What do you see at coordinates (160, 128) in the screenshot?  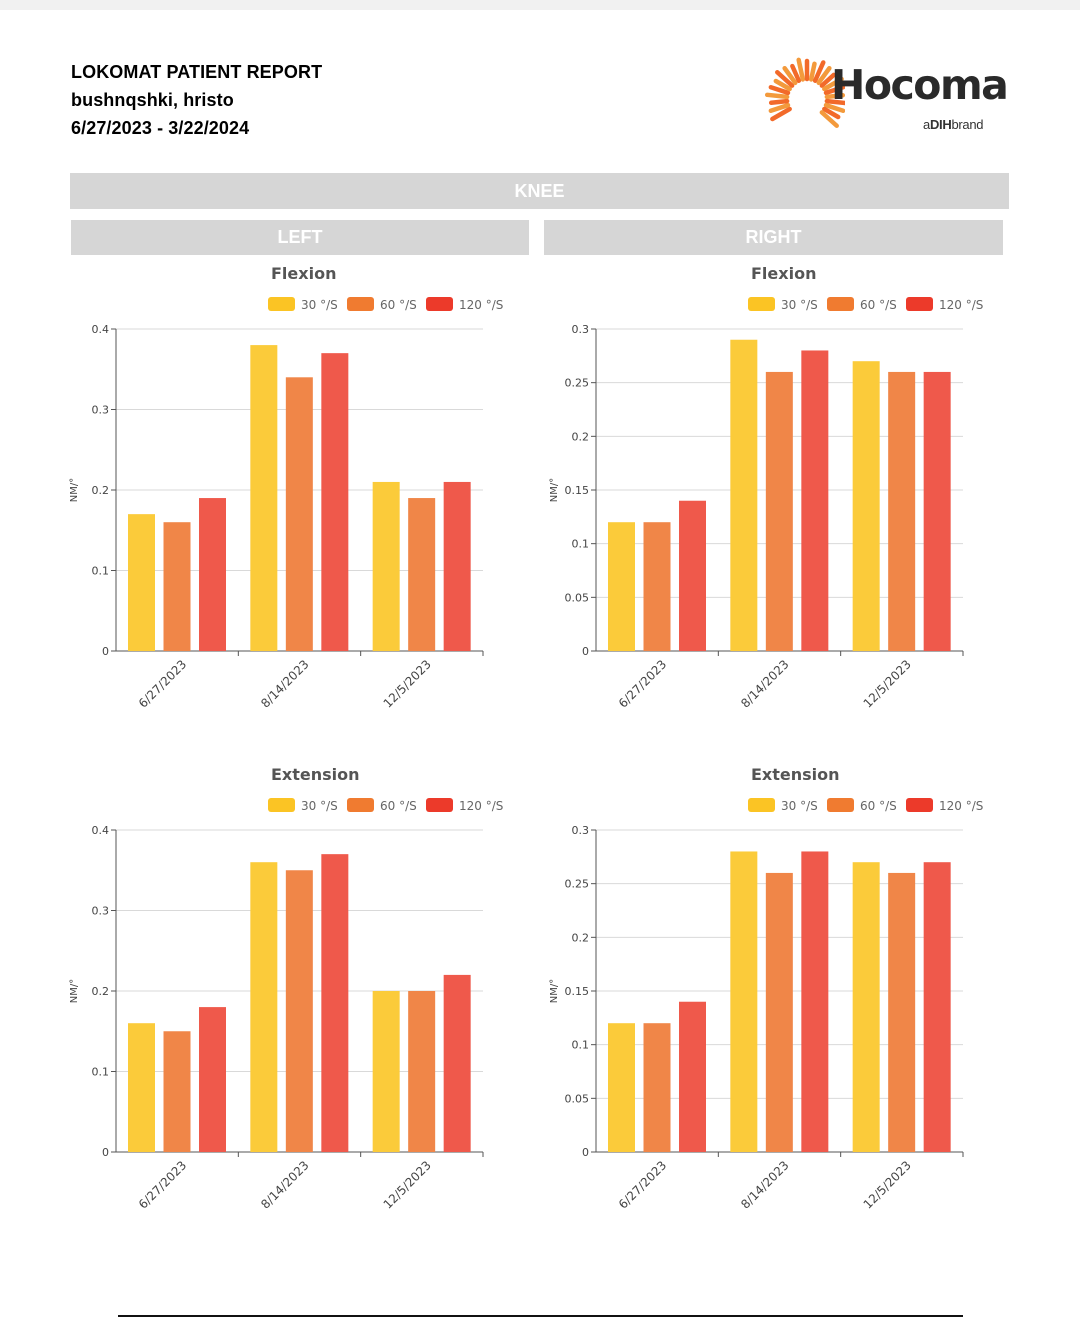 I see `date-range: 6/27/2023 - 3/22/2024` at bounding box center [160, 128].